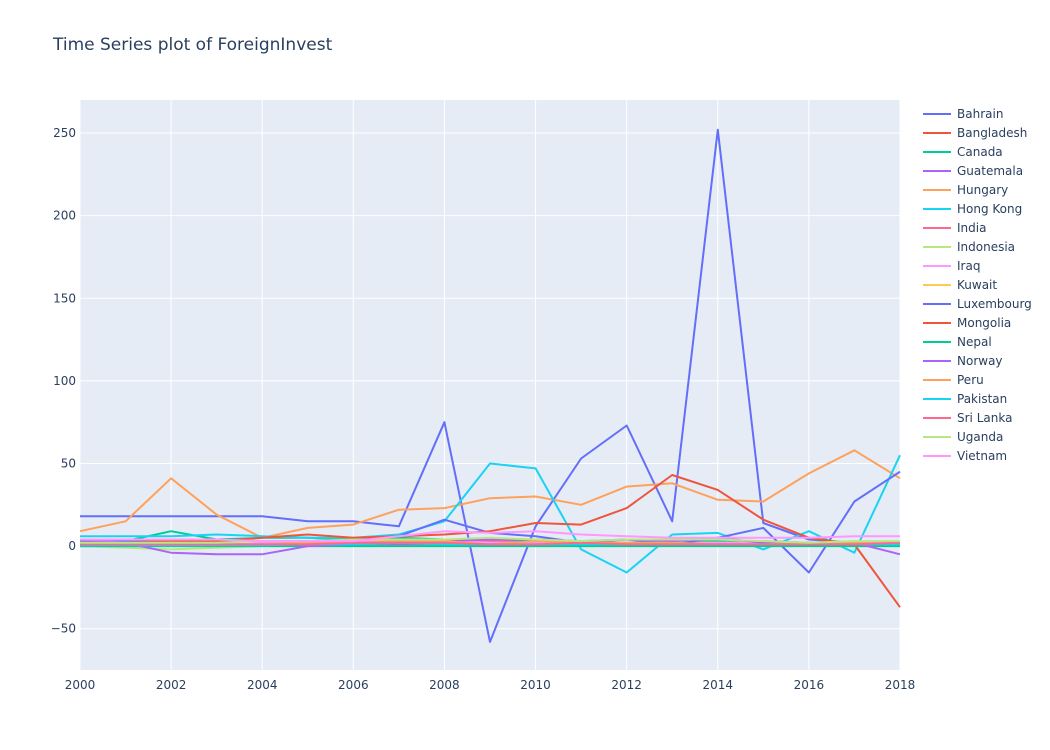 The width and height of the screenshot is (1050, 750). What do you see at coordinates (490, 685) in the screenshot?
I see `x-axis-ticks: 2000 2002 2004 2006 2008 2010 2012 2014 2016 2018` at bounding box center [490, 685].